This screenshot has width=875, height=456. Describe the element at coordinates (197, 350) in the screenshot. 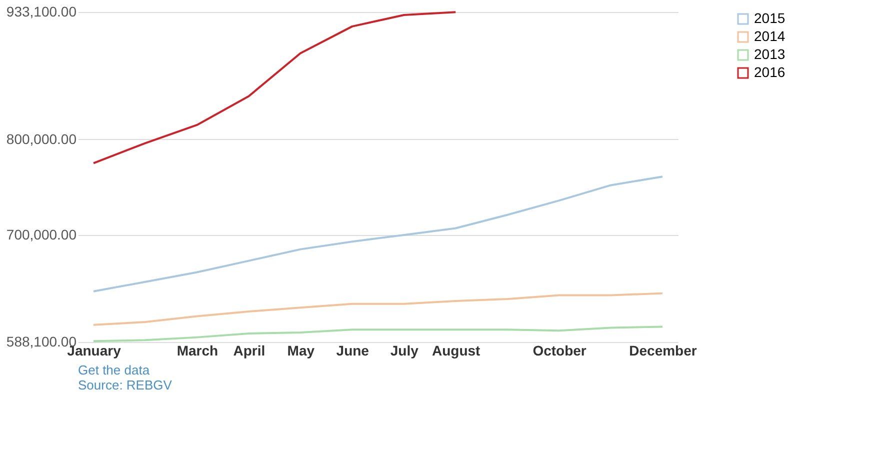

I see `x-tick-label: March` at that location.